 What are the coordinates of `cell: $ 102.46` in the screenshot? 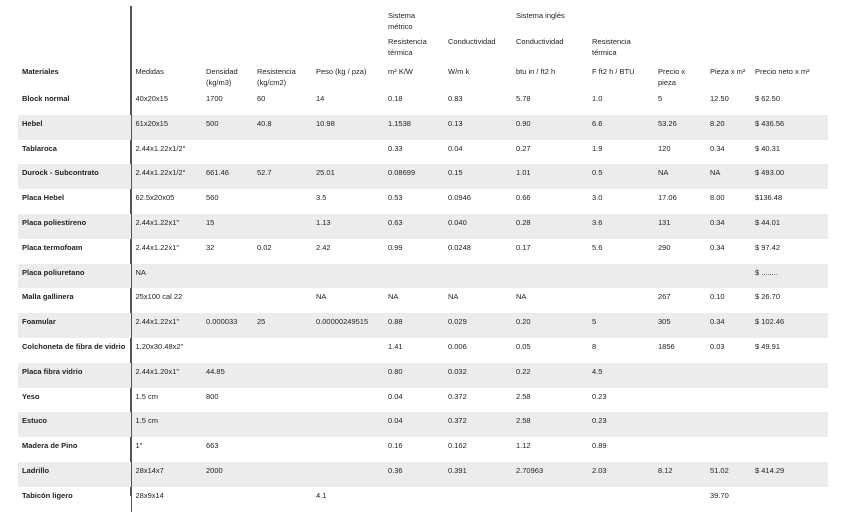 It's located at (789, 325).